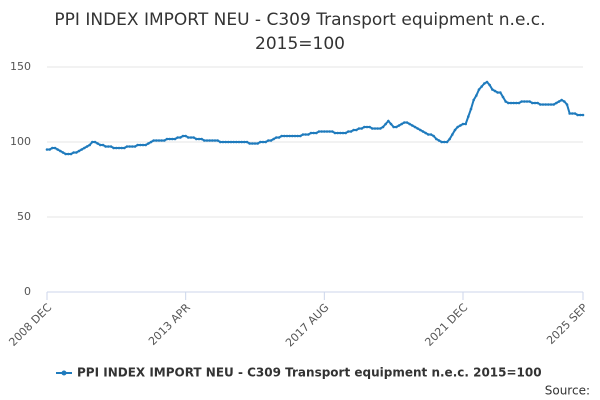 Image resolution: width=600 pixels, height=400 pixels. I want to click on x-tick-label: 2017 AUG, so click(307, 325).